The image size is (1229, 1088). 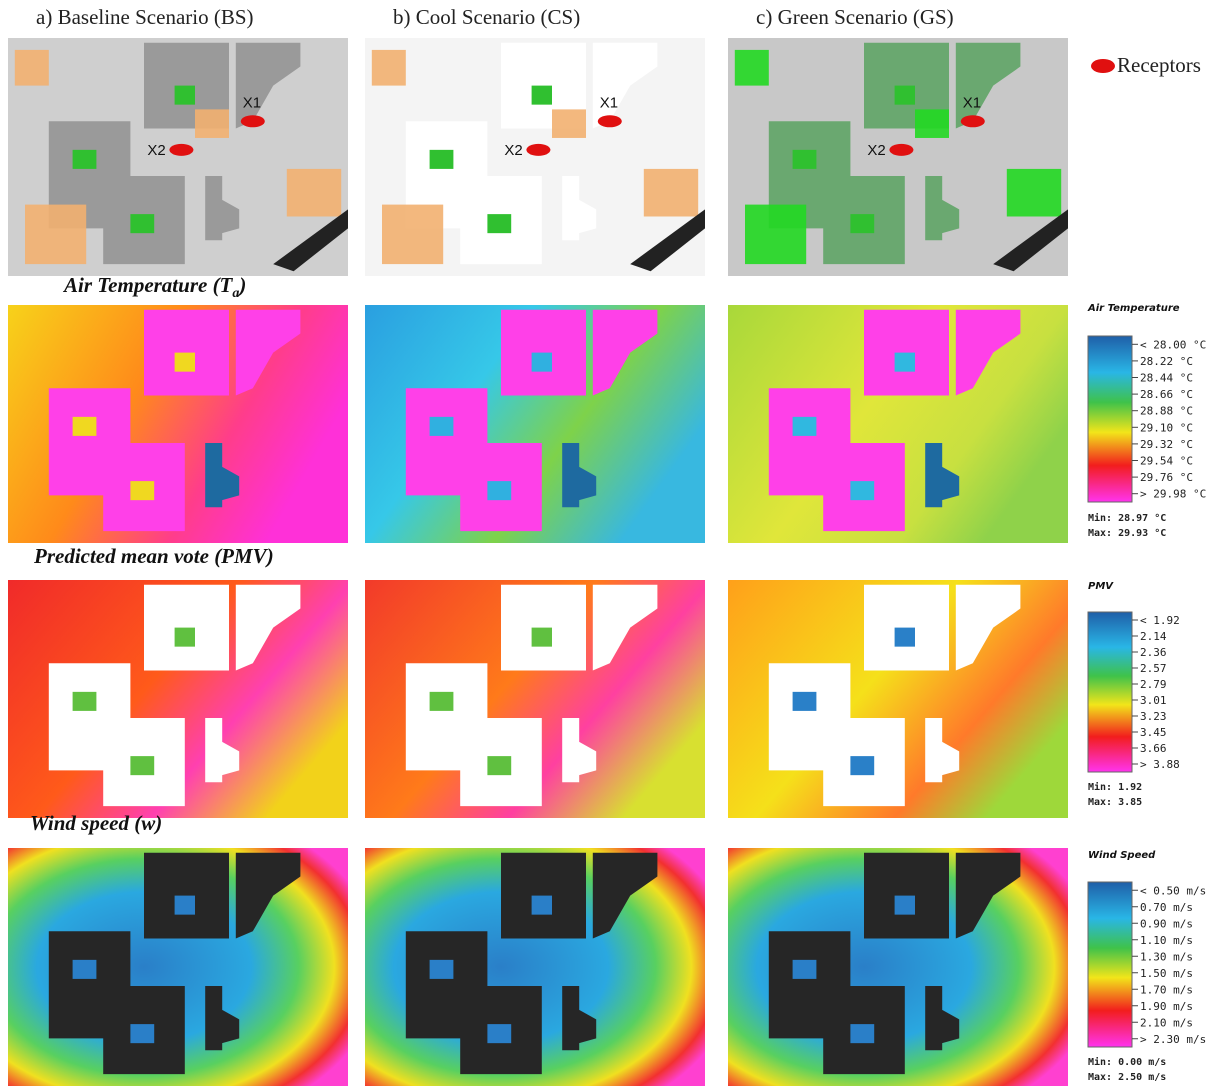 What do you see at coordinates (1153, 716) in the screenshot?
I see `scale-label: 3.23` at bounding box center [1153, 716].